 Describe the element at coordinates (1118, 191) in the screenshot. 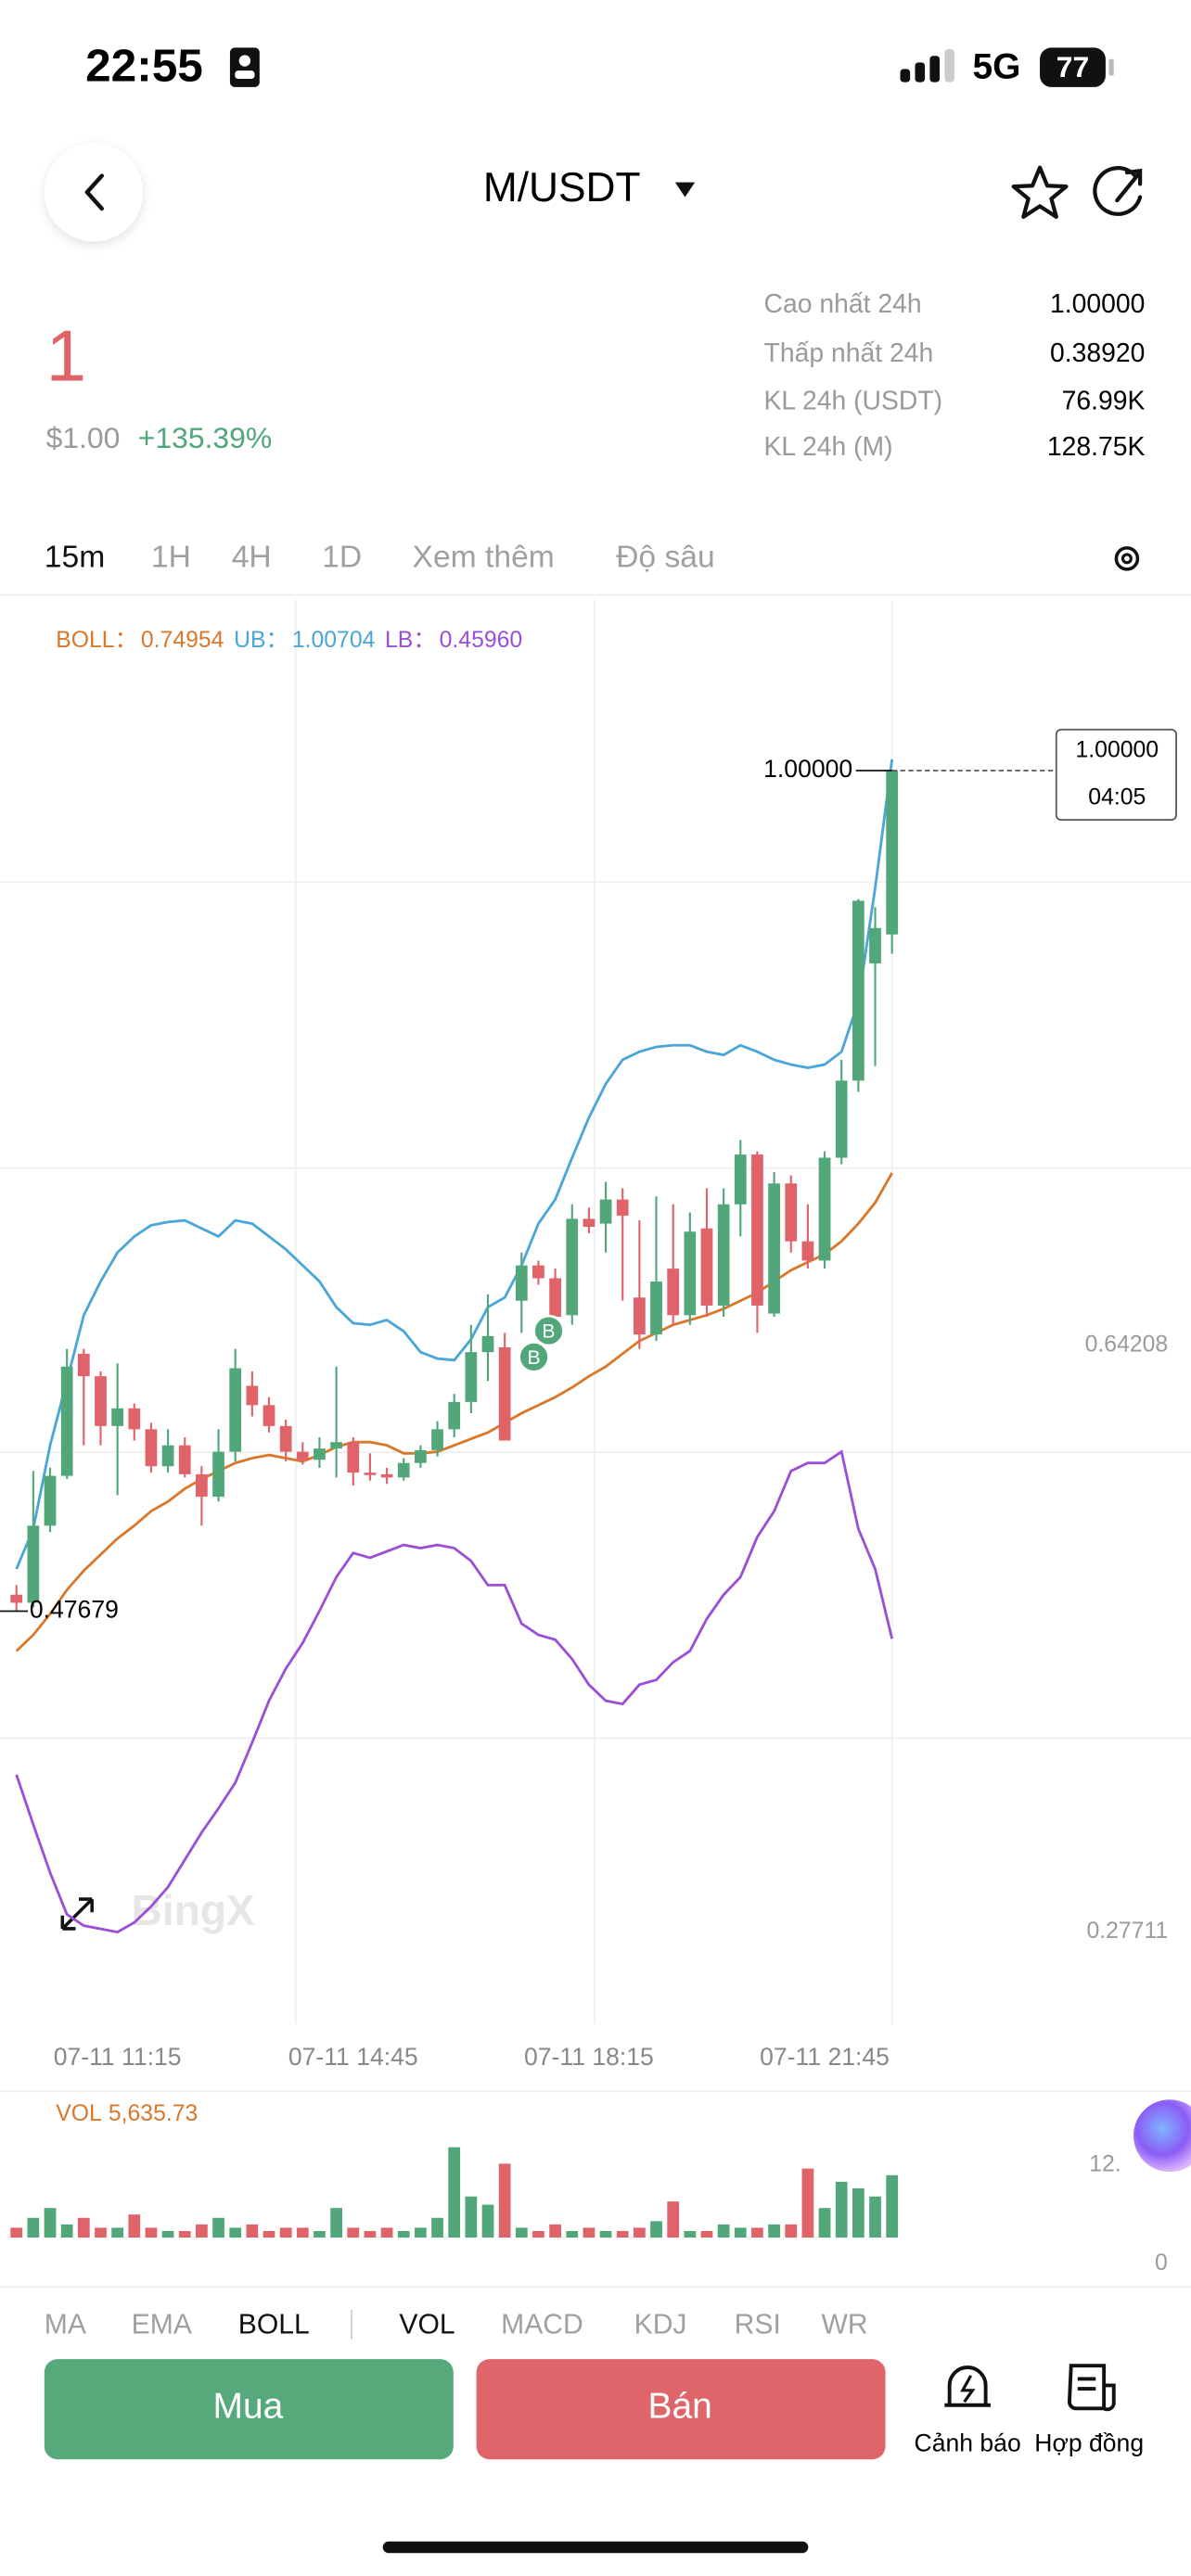

I see `share-icon` at that location.